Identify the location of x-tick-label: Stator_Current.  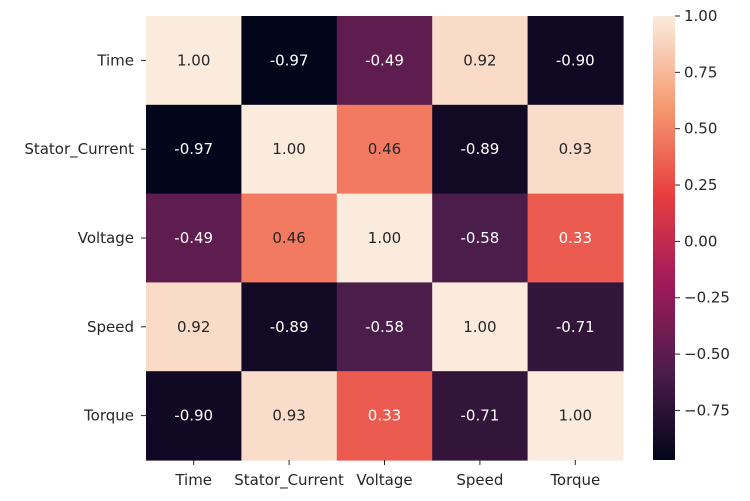
(289, 480).